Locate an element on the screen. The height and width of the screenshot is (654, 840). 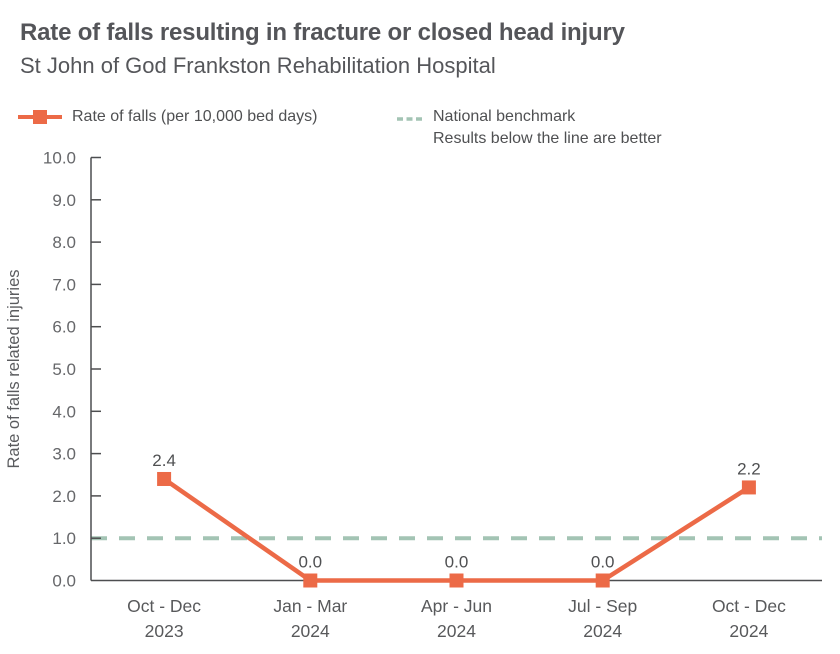
legend-label-benchmark: National benchmark is located at coordinates (504, 116).